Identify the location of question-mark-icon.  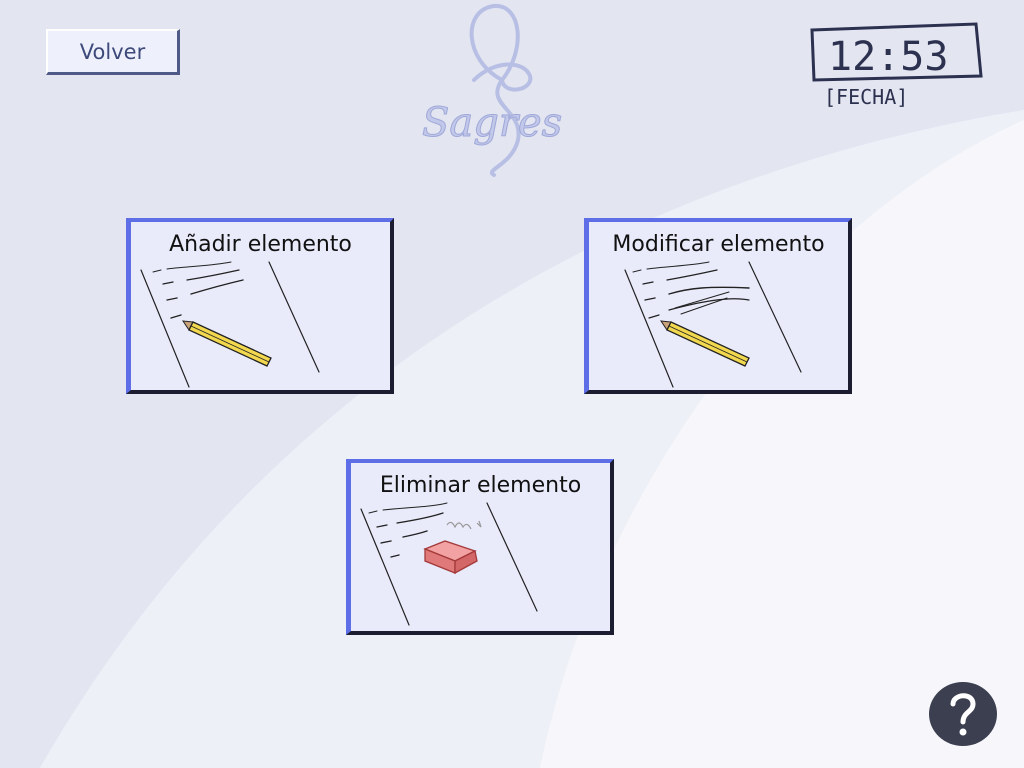
(963, 714).